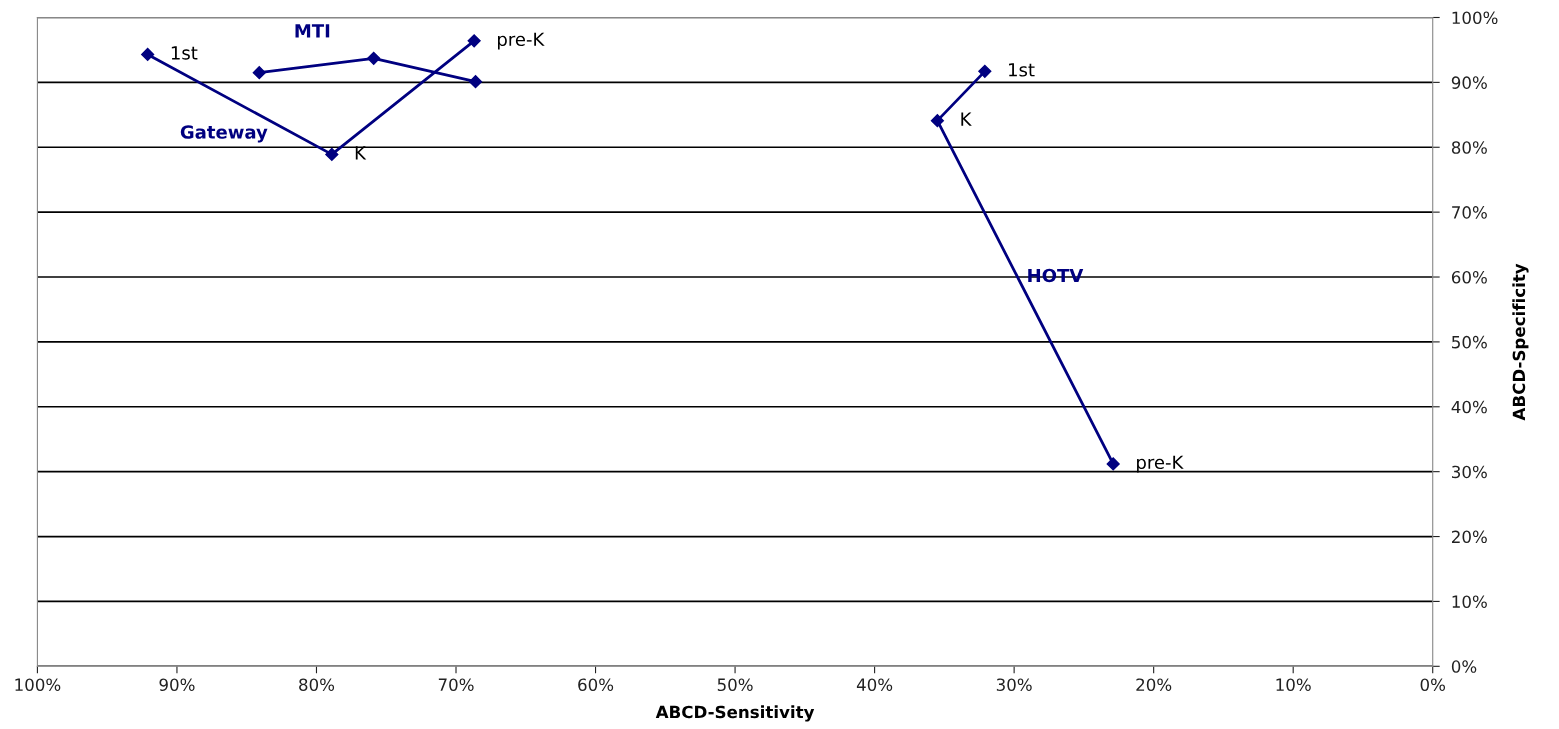 The height and width of the screenshot is (729, 1559). What do you see at coordinates (1469, 147) in the screenshot?
I see `y-tick-label: 80%` at bounding box center [1469, 147].